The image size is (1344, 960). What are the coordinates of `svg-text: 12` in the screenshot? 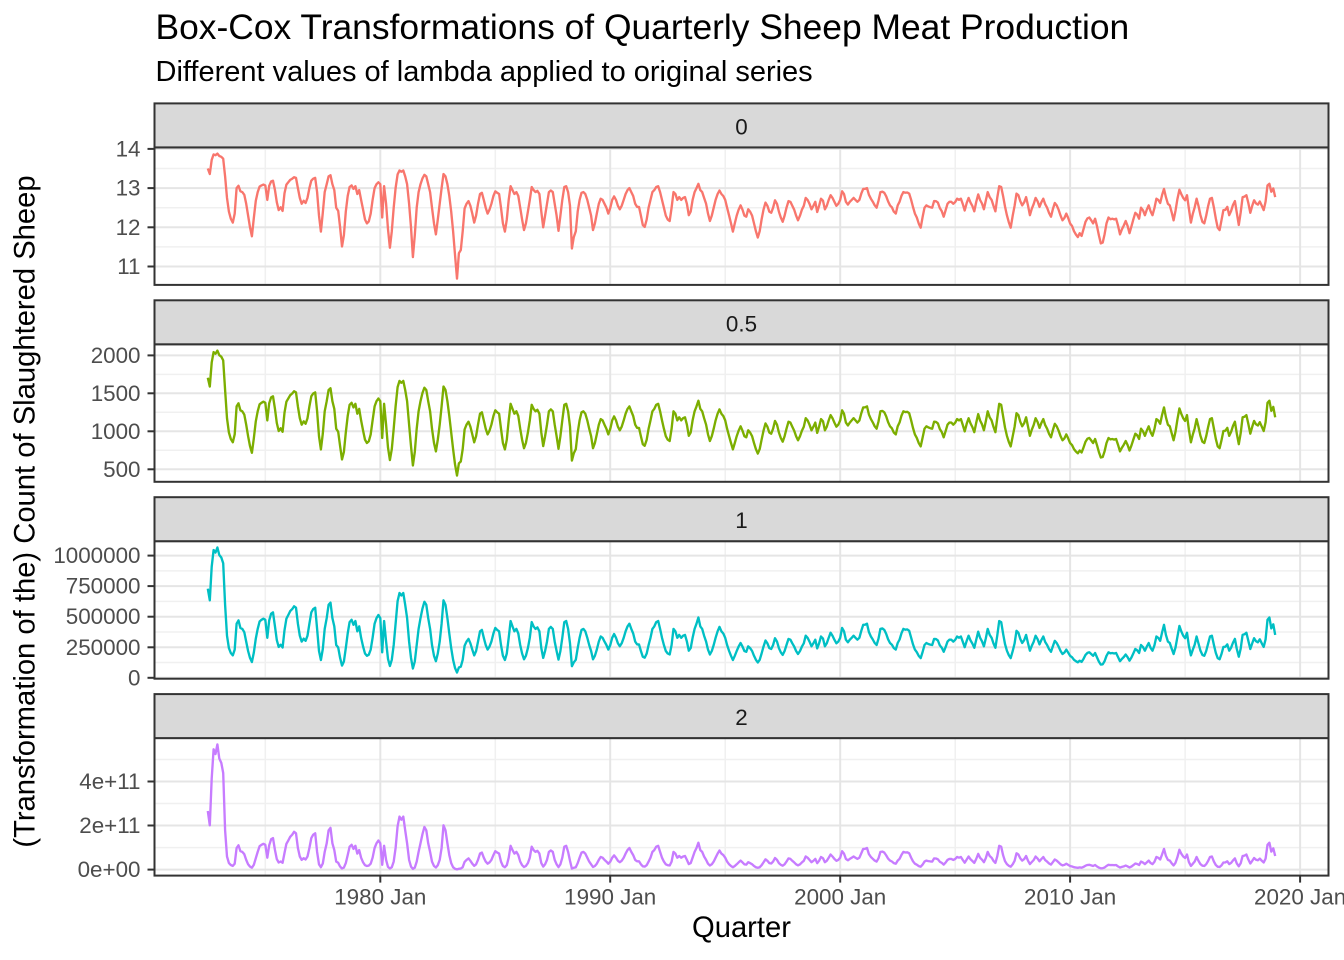 It's located at (128, 227).